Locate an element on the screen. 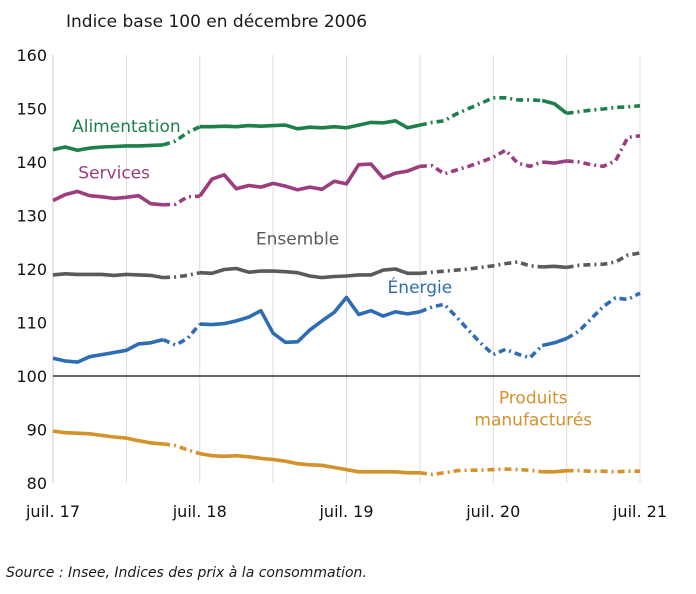 Image resolution: width=696 pixels, height=594 pixels. x-tick-label: juil. 17 is located at coordinates (52, 511).